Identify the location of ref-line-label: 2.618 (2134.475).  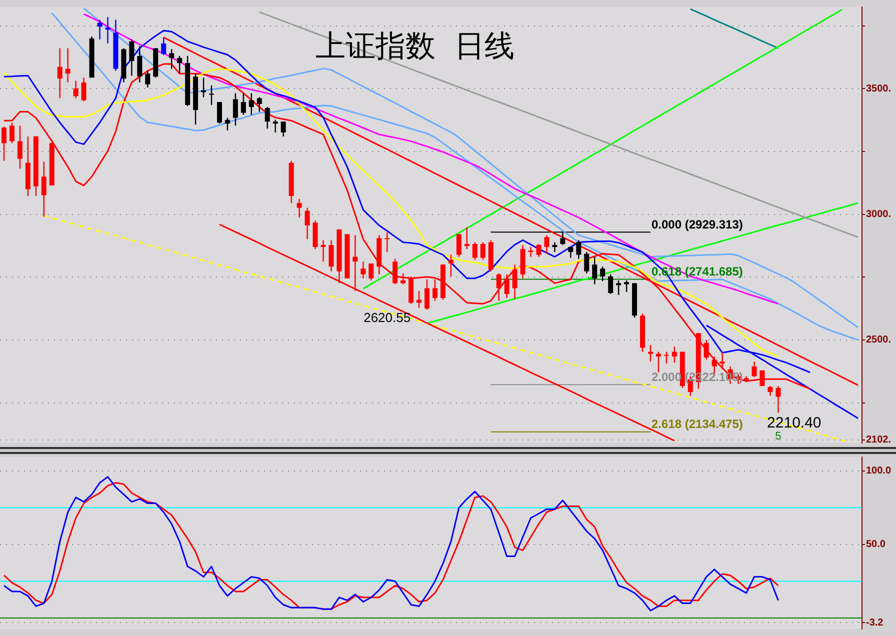
(697, 424).